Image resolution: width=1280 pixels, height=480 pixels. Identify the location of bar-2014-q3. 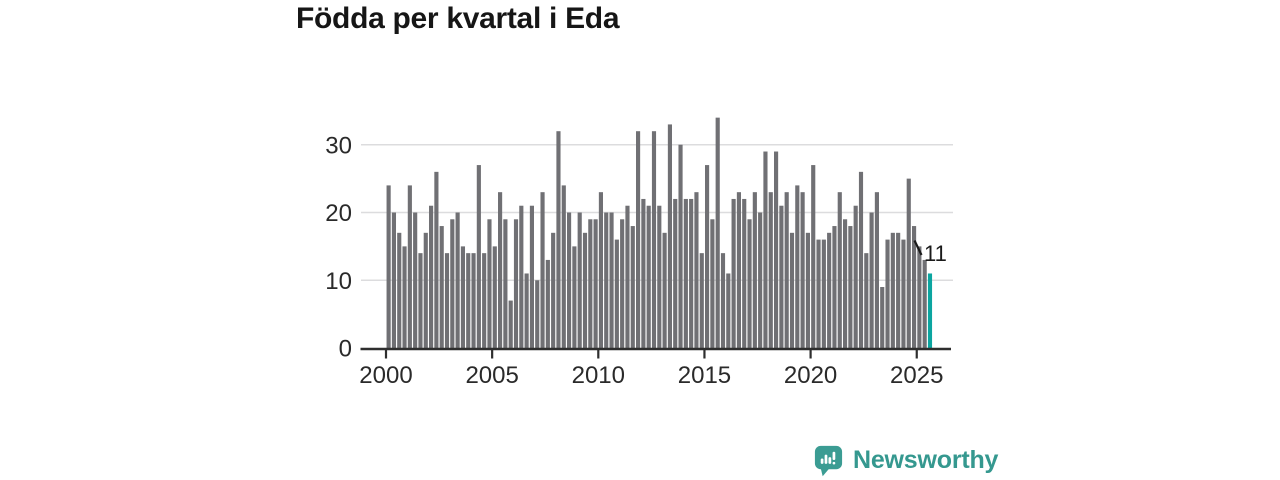
(696, 270).